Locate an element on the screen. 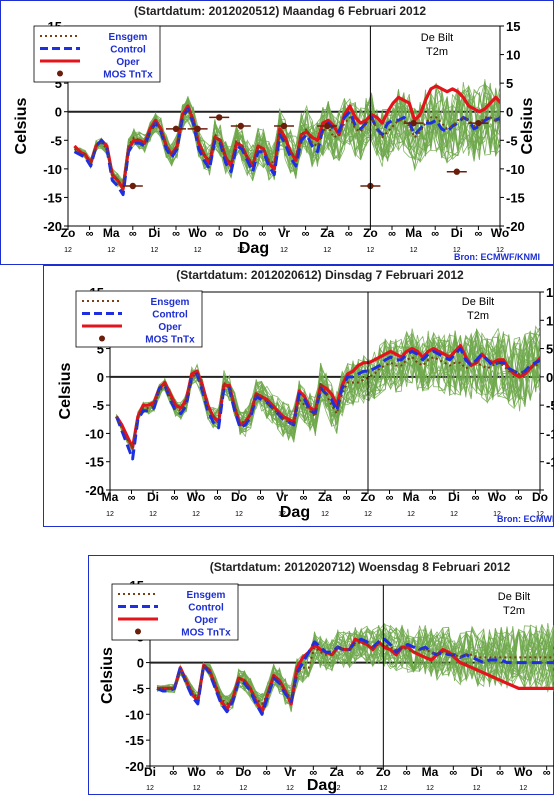 This screenshot has width=554, height=800. y-tick-label: -20 is located at coordinates (134, 766).